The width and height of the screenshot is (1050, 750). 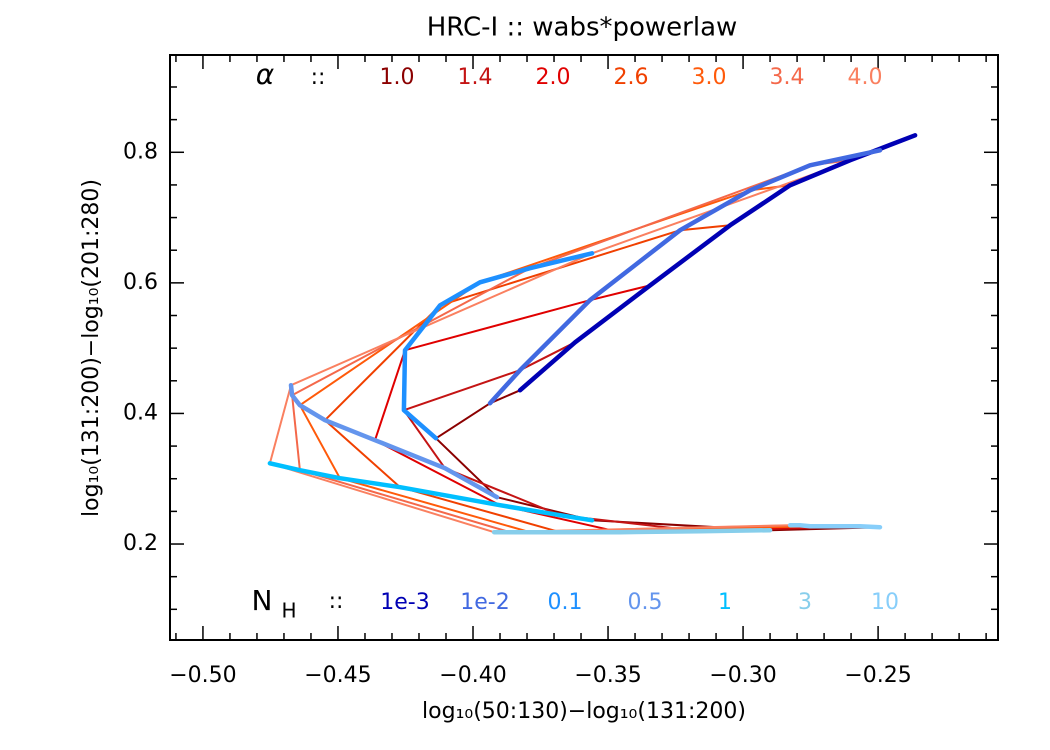 I want to click on y-axis-label: log₁₀(131:200)−log₁₀(201:280), so click(x=91, y=348).